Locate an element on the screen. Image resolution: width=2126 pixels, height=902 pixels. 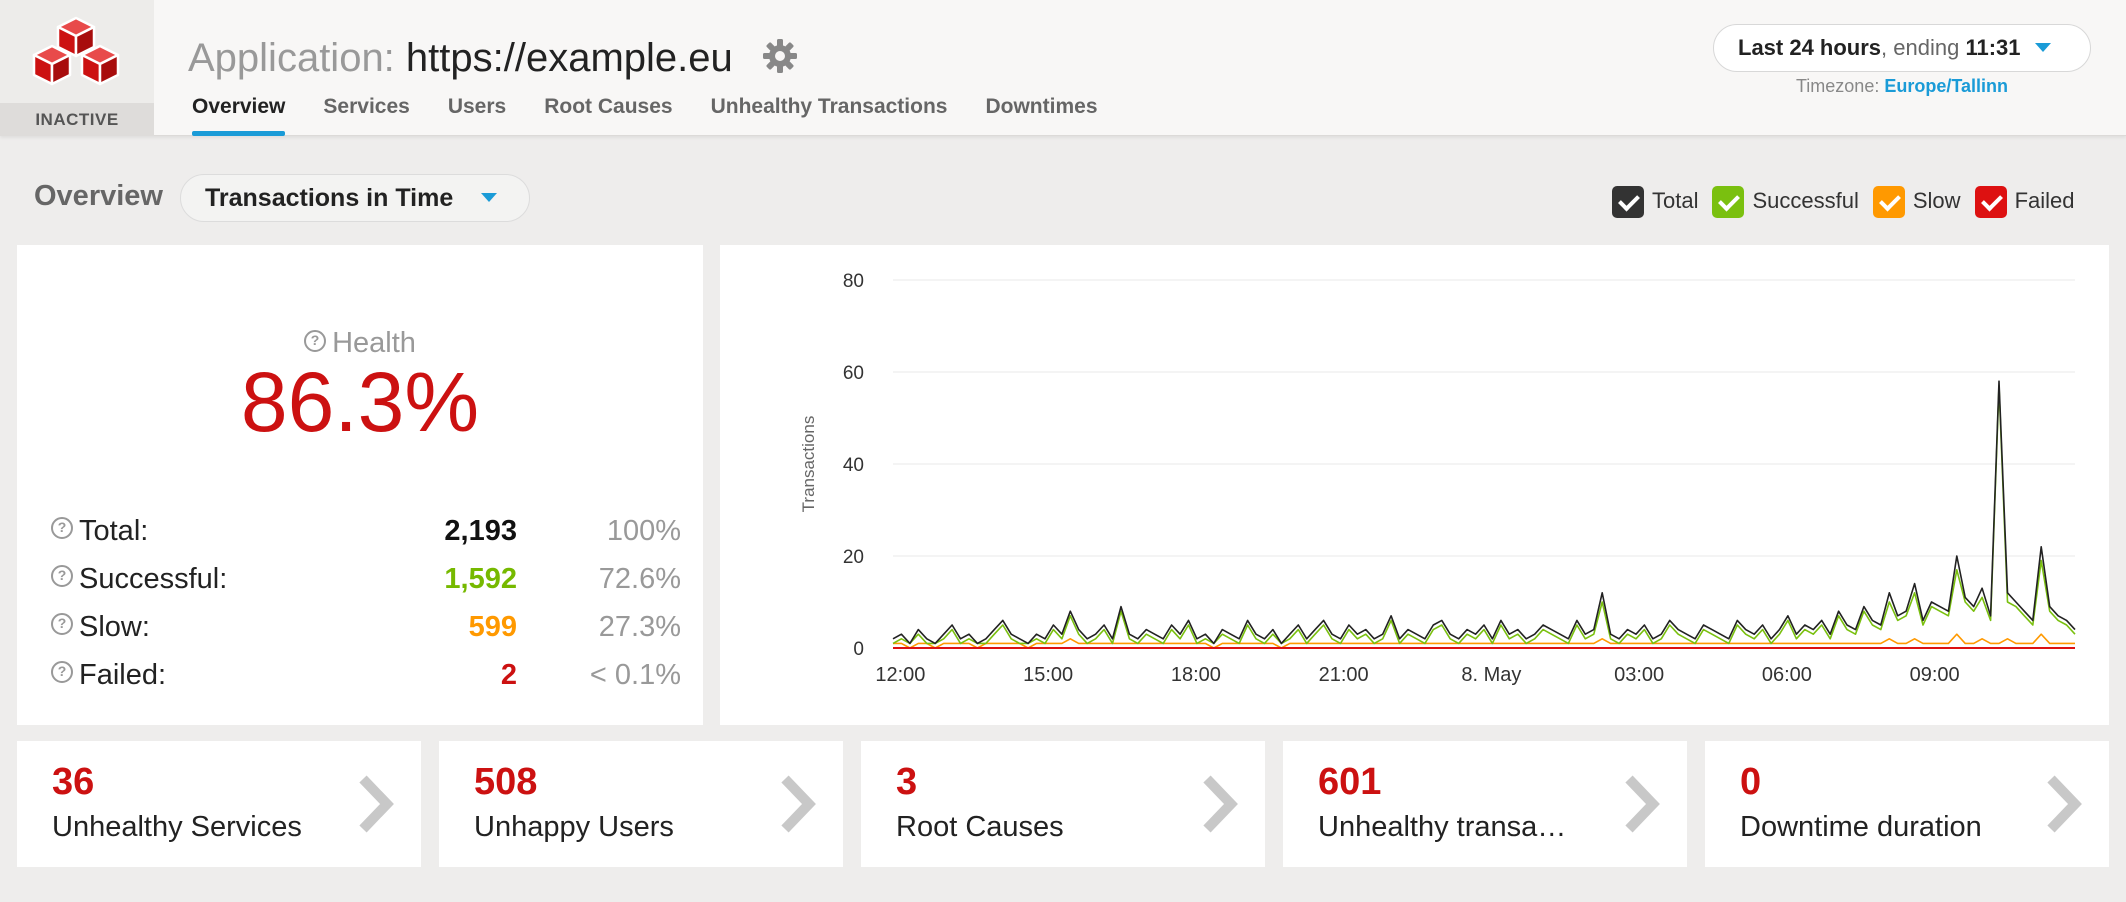
tab-users: Users is located at coordinates (477, 106).